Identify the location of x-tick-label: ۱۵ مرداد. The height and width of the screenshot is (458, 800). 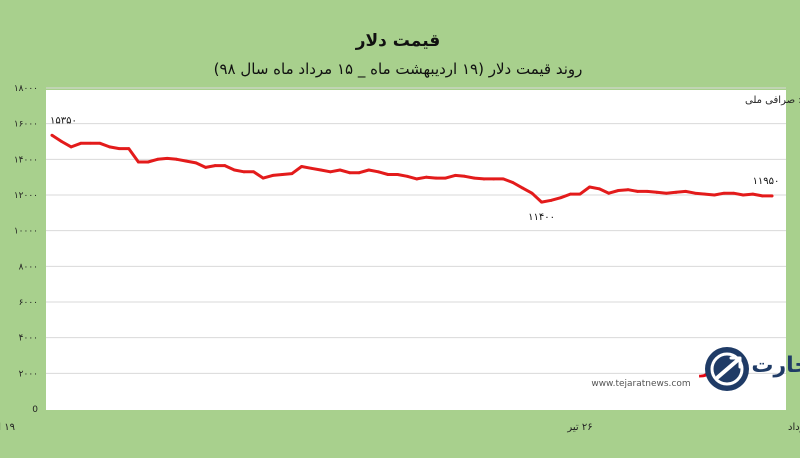
(794, 427).